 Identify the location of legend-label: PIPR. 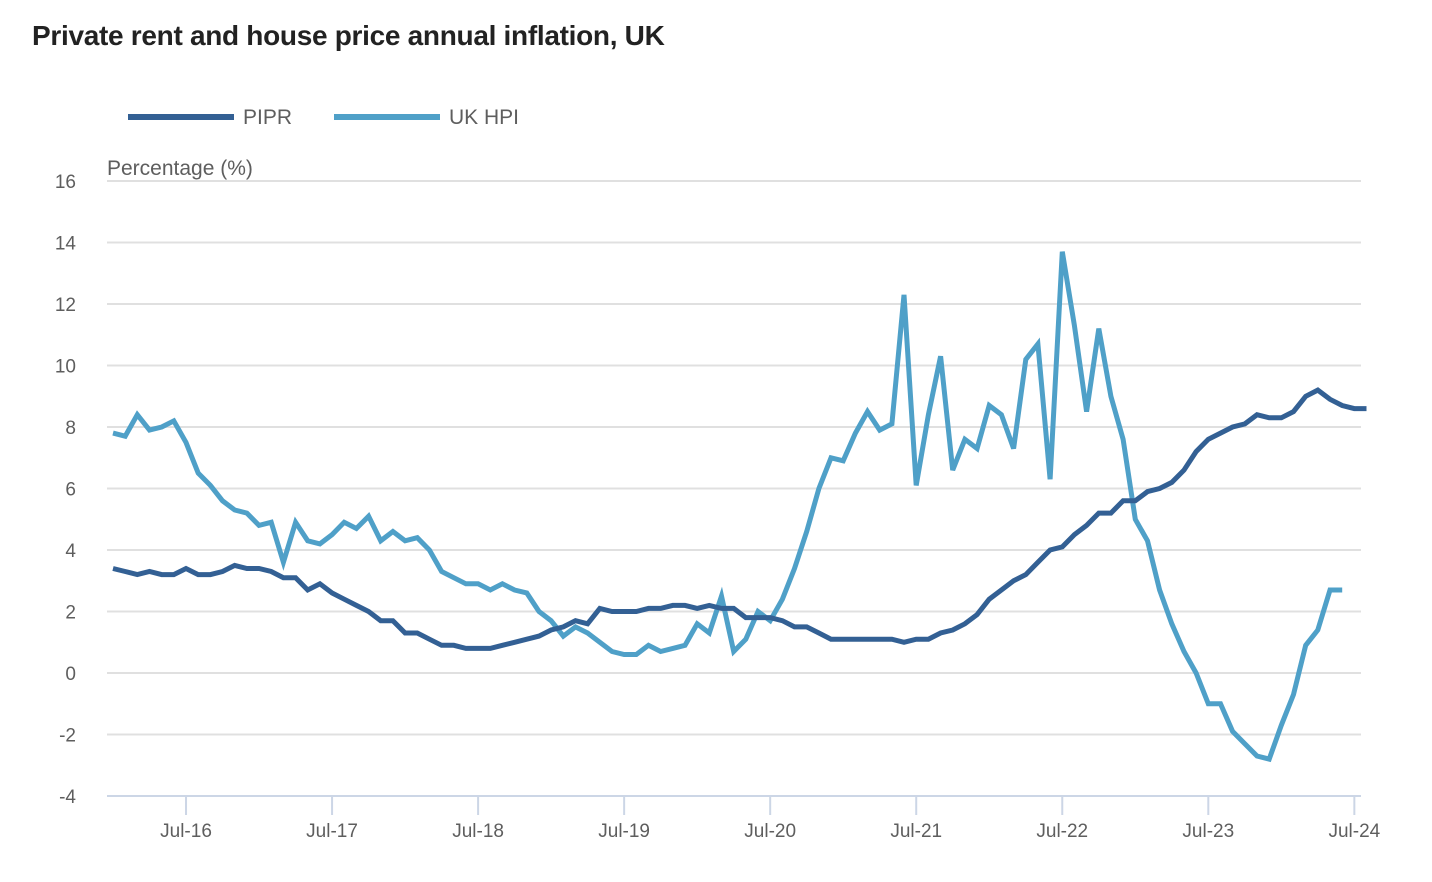
(267, 117).